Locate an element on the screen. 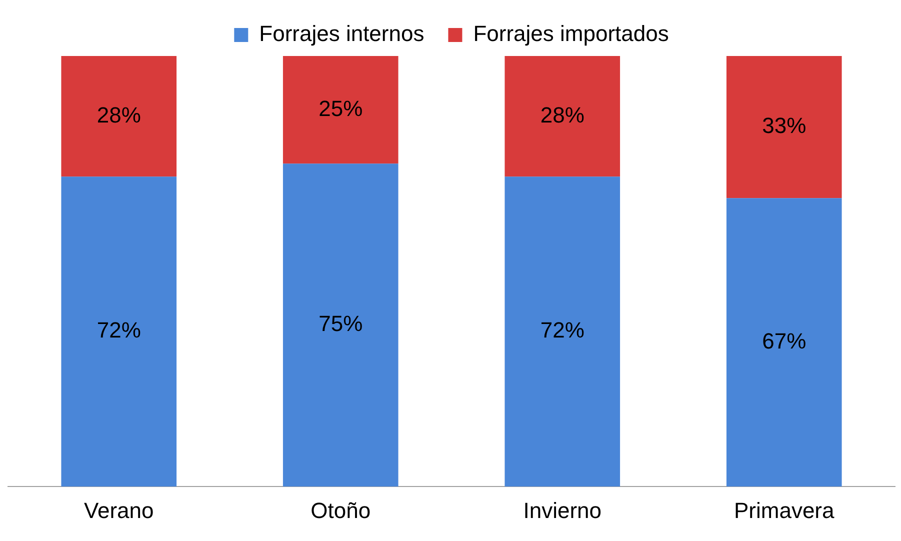  x-tick-label: Invierno is located at coordinates (562, 510).